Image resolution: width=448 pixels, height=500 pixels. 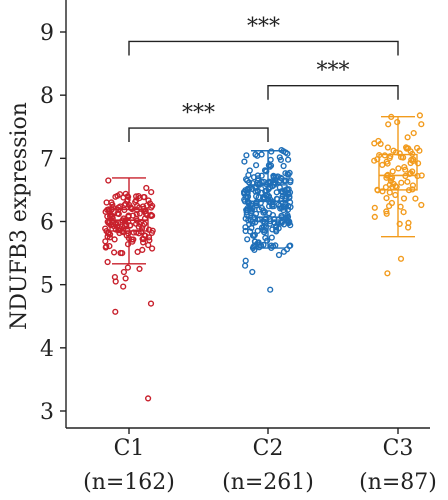 What do you see at coordinates (47, 286) in the screenshot?
I see `y-tick-label: 5` at bounding box center [47, 286].